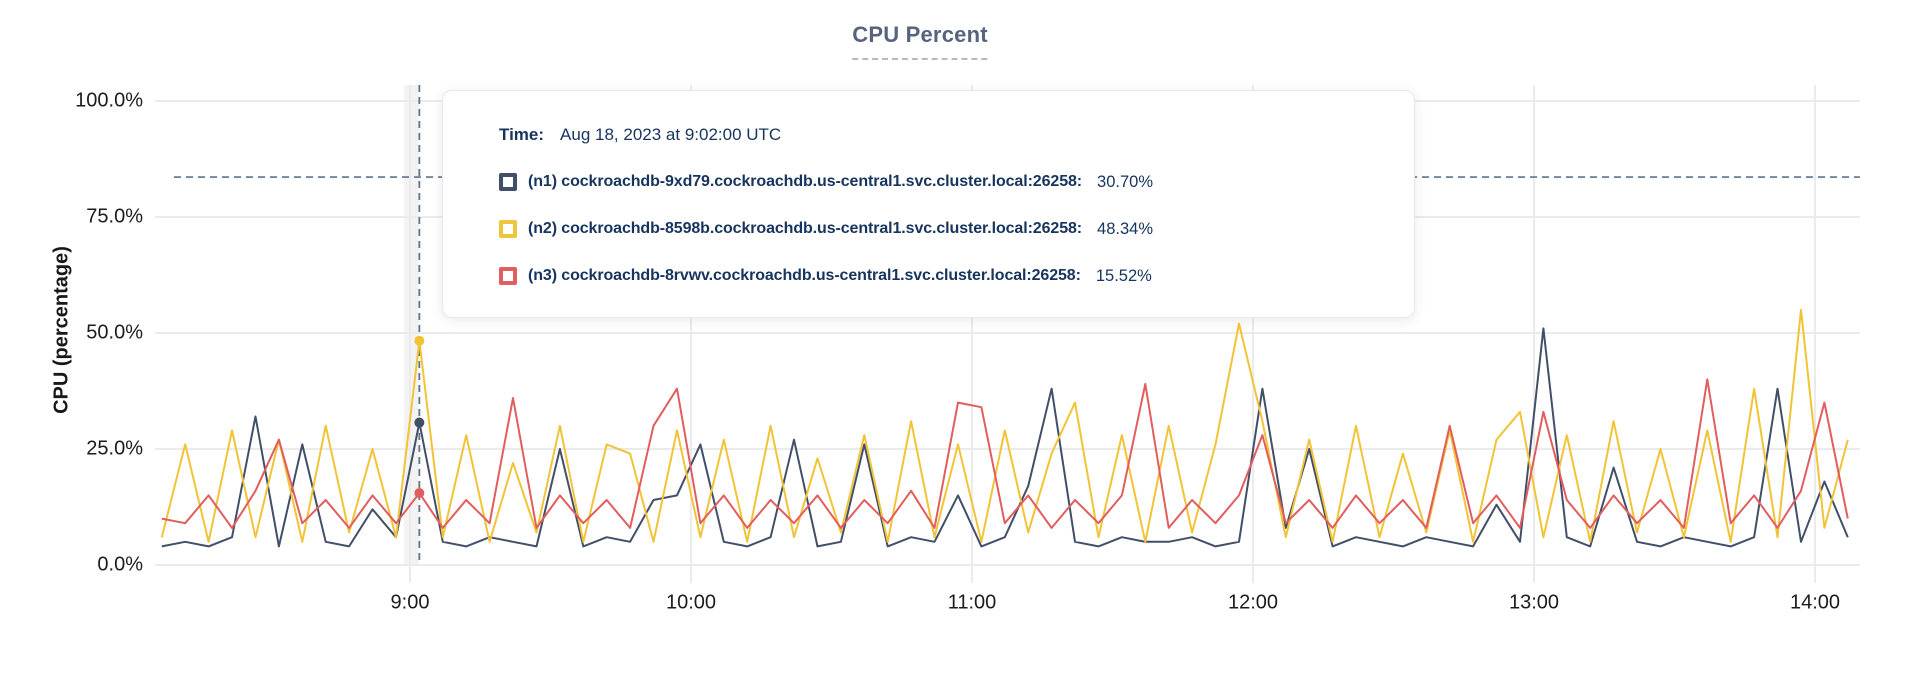 The width and height of the screenshot is (1924, 694). What do you see at coordinates (114, 448) in the screenshot?
I see `y-tick-label: 25.0%` at bounding box center [114, 448].